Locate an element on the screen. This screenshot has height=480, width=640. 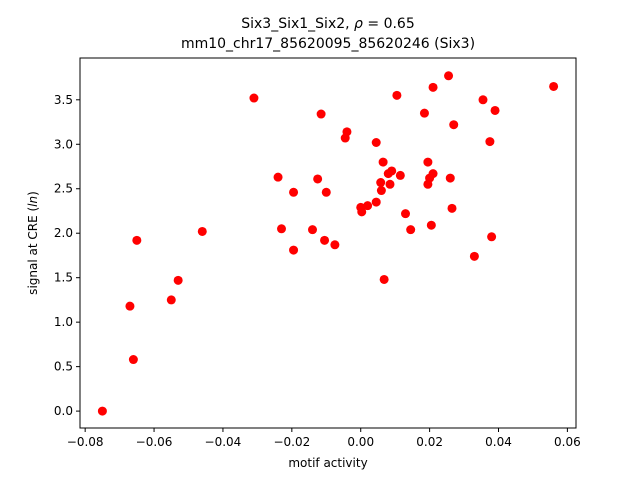
x-axis-label: motif activity is located at coordinates (327, 463).